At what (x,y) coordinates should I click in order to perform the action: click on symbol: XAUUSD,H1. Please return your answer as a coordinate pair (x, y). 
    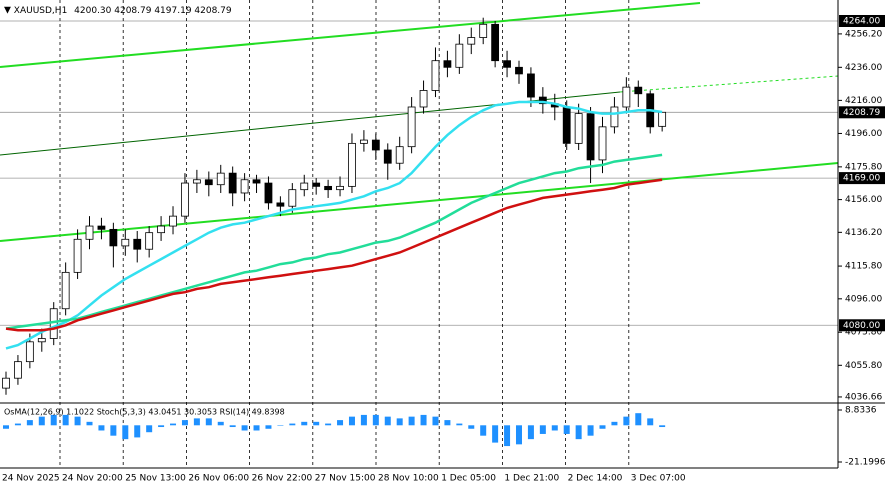
    Looking at the image, I should click on (41, 11).